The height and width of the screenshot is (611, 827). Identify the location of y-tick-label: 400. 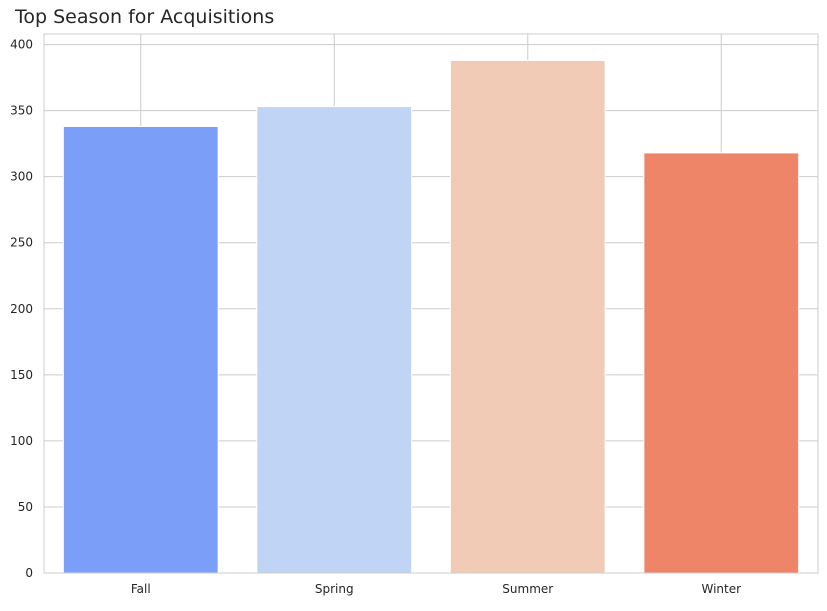
(21, 45).